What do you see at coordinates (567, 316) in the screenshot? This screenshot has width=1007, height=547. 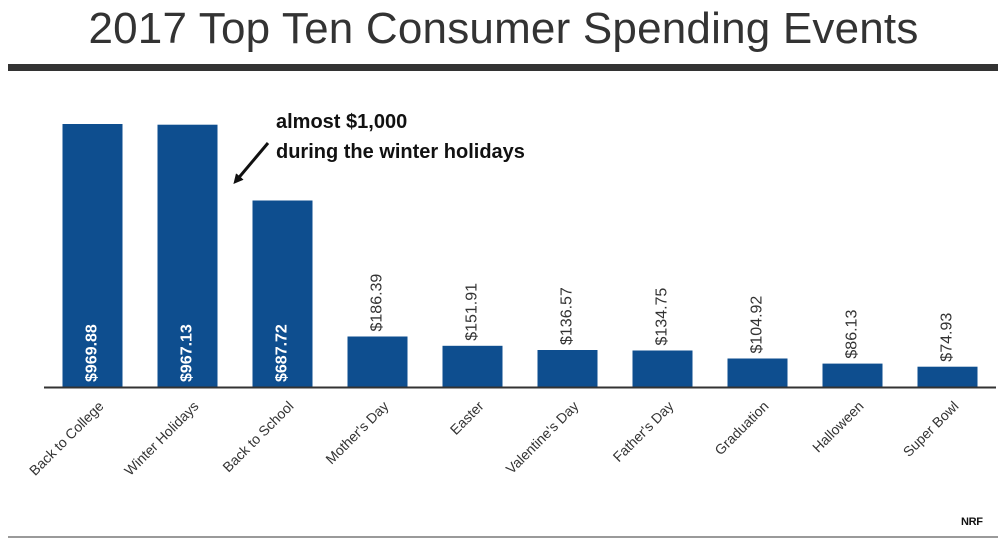 I see `data-label-valentine-s-day: $136.57` at bounding box center [567, 316].